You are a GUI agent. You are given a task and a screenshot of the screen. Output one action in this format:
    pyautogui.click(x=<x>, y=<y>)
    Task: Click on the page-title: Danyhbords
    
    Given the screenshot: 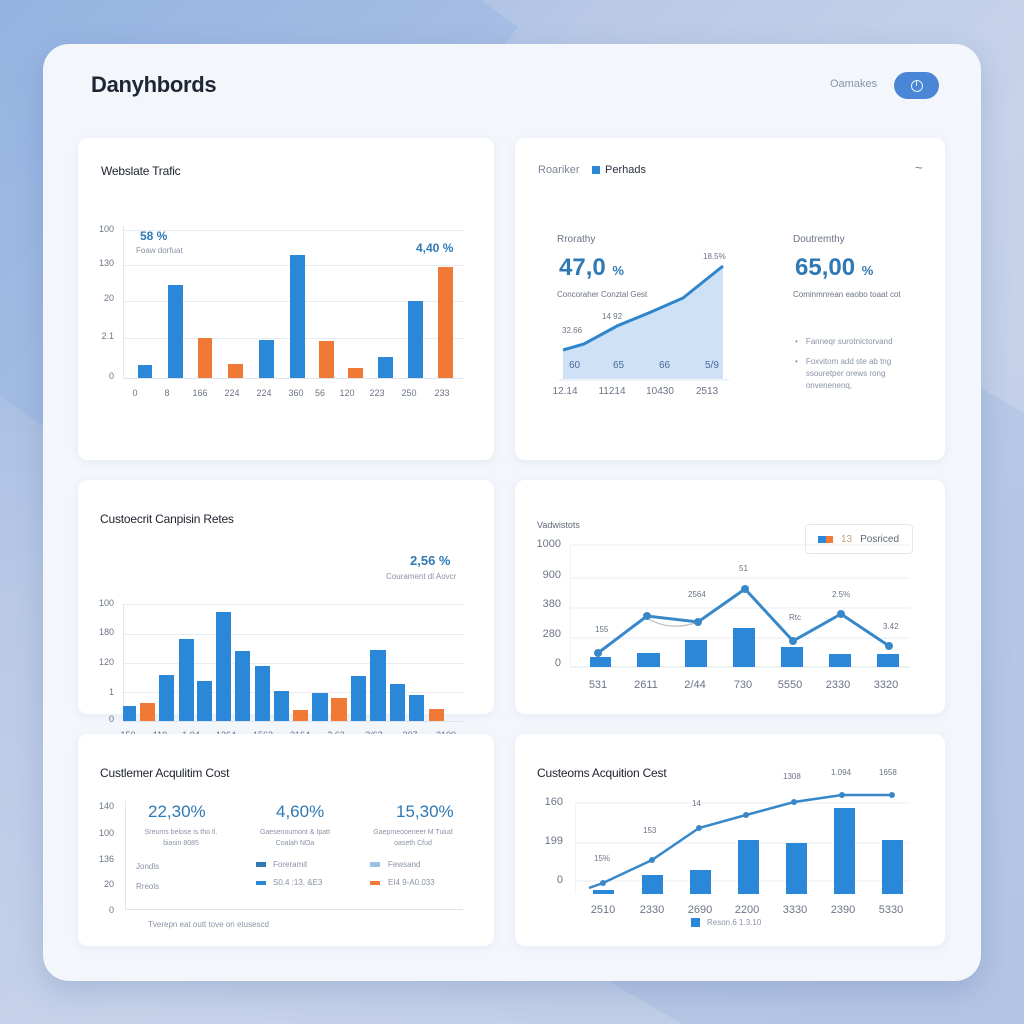 What is the action you would take?
    pyautogui.click(x=154, y=84)
    